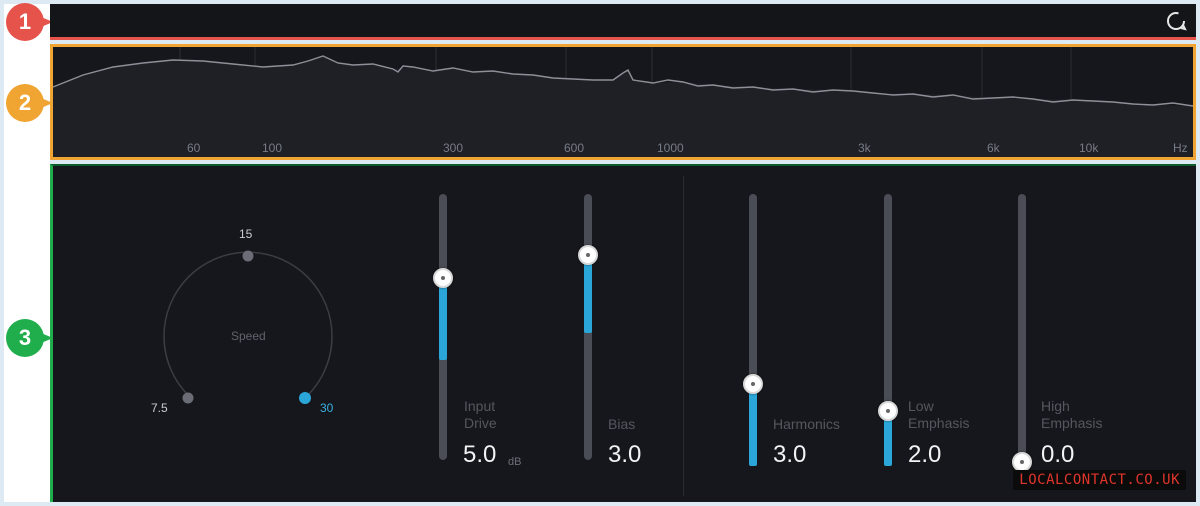  Describe the element at coordinates (993, 148) in the screenshot. I see `freq-label-6k: 6k` at that location.